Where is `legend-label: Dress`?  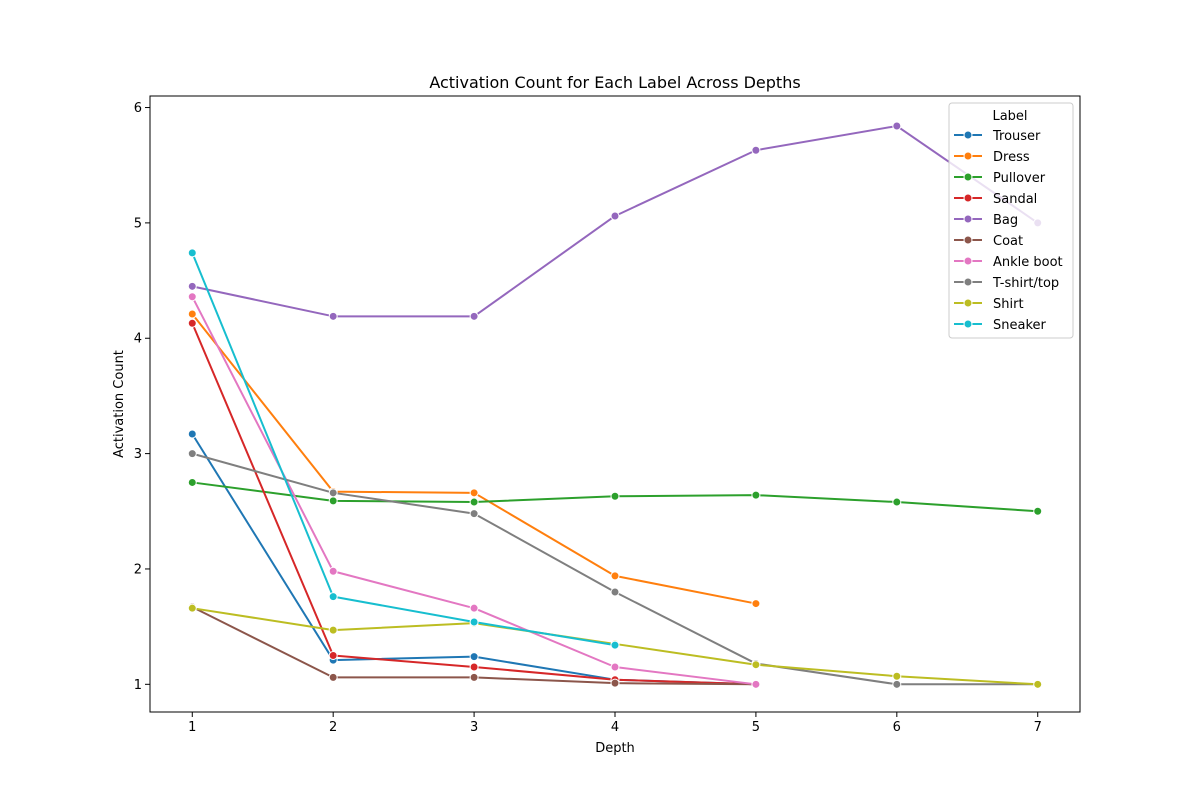
legend-label: Dress is located at coordinates (1011, 157).